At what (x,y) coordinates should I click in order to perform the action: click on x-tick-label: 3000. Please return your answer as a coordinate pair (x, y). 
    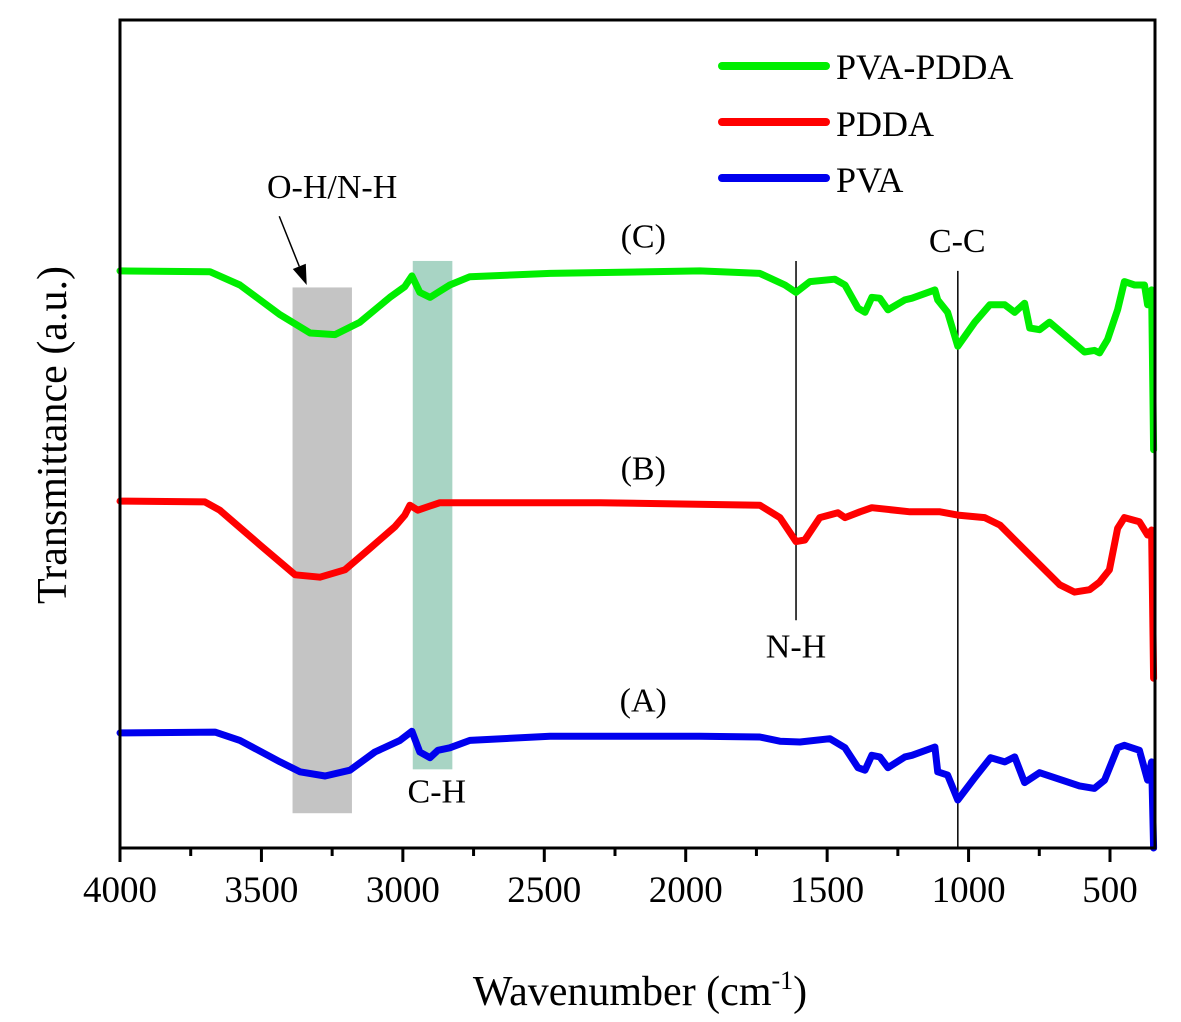
    Looking at the image, I should click on (403, 890).